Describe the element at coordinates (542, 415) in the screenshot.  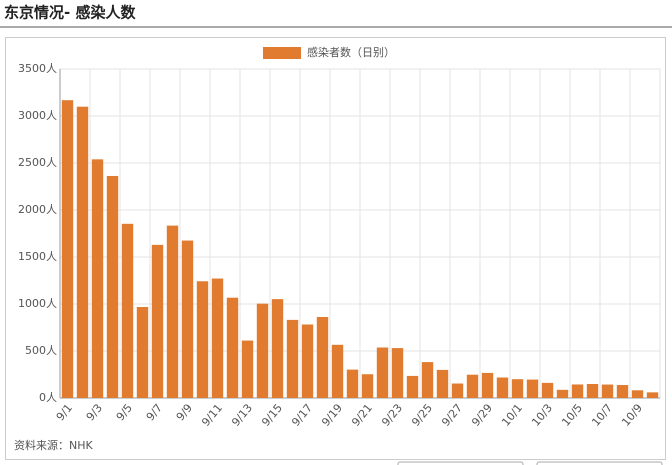
I see `x-tick-label: 10/3` at that location.